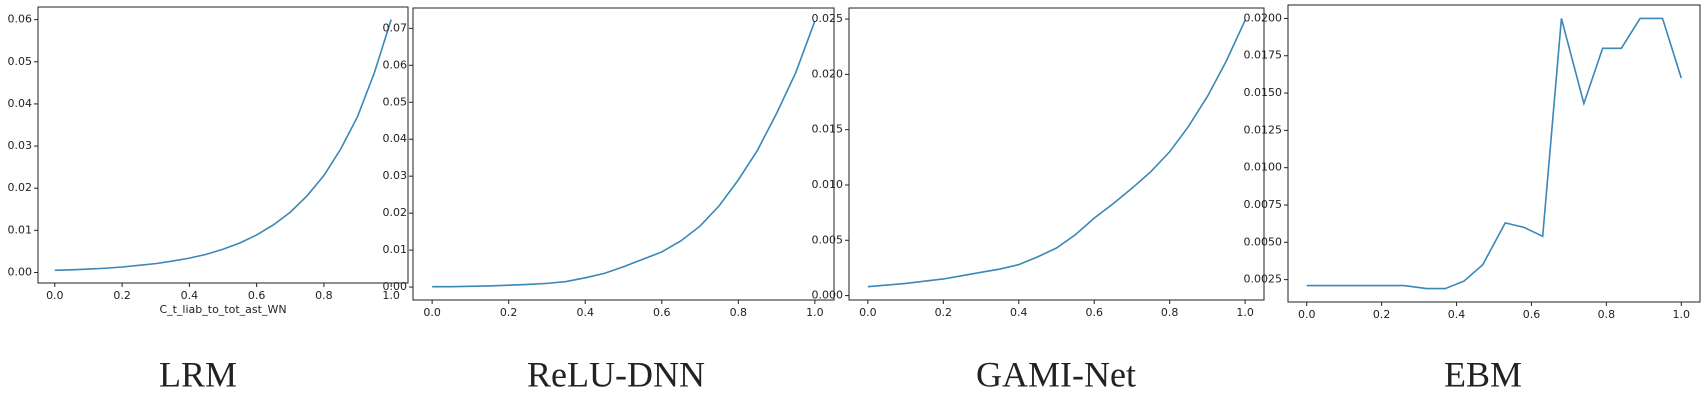 This screenshot has width=1705, height=410. What do you see at coordinates (828, 73) in the screenshot?
I see `y-tick-label: 0.020` at bounding box center [828, 73].